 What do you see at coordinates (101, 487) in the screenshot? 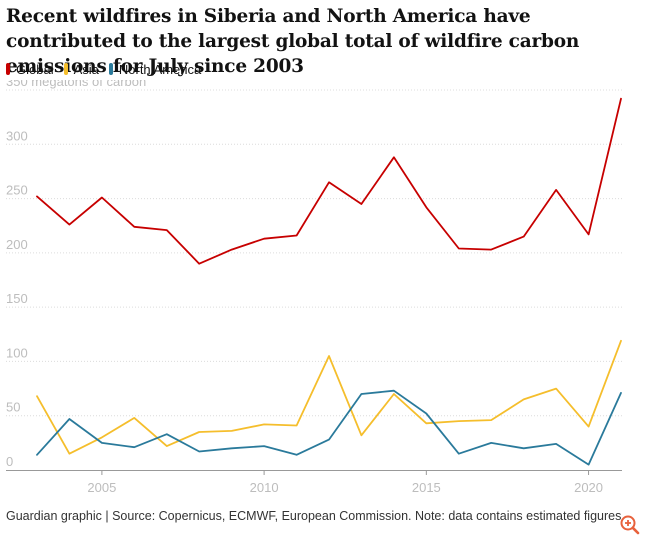
I see `x-tick-label-2005: 2005` at bounding box center [101, 487].